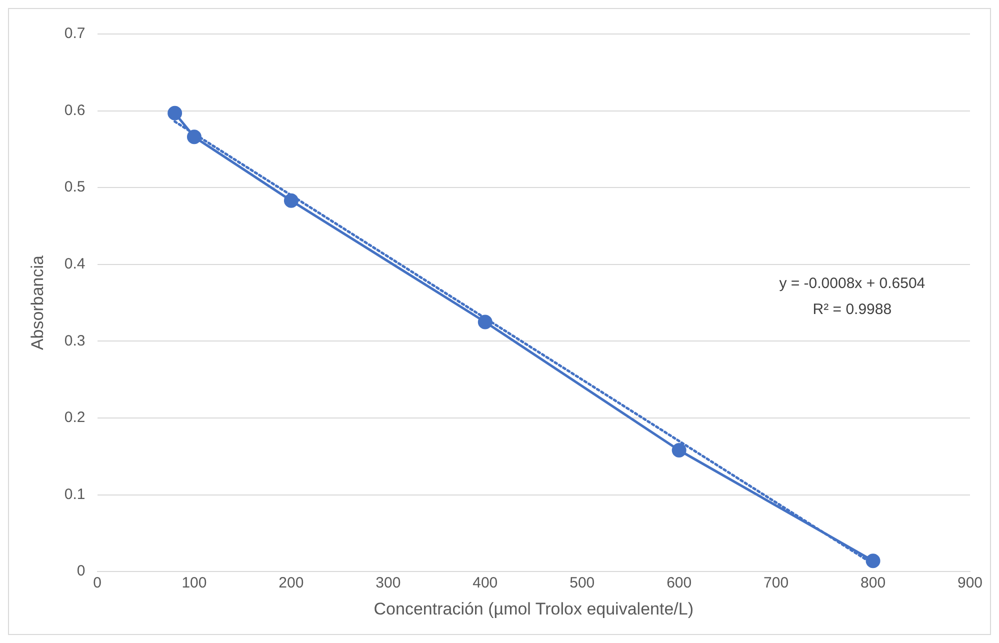 The width and height of the screenshot is (999, 643). Describe the element at coordinates (582, 583) in the screenshot. I see `x-tick-label: 500` at that location.